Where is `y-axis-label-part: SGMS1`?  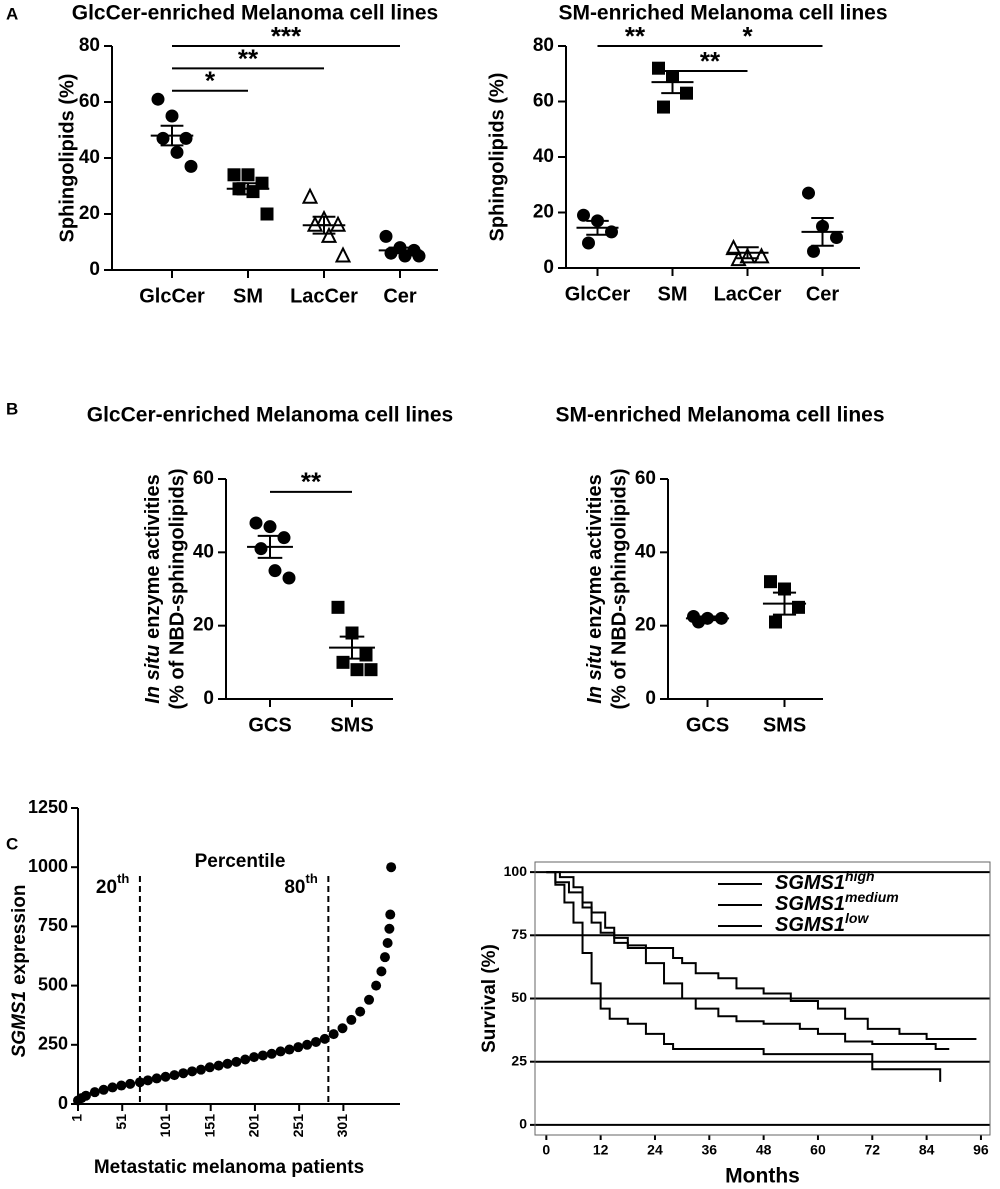
y-axis-label-part: SGMS1 is located at coordinates (19, 1024).